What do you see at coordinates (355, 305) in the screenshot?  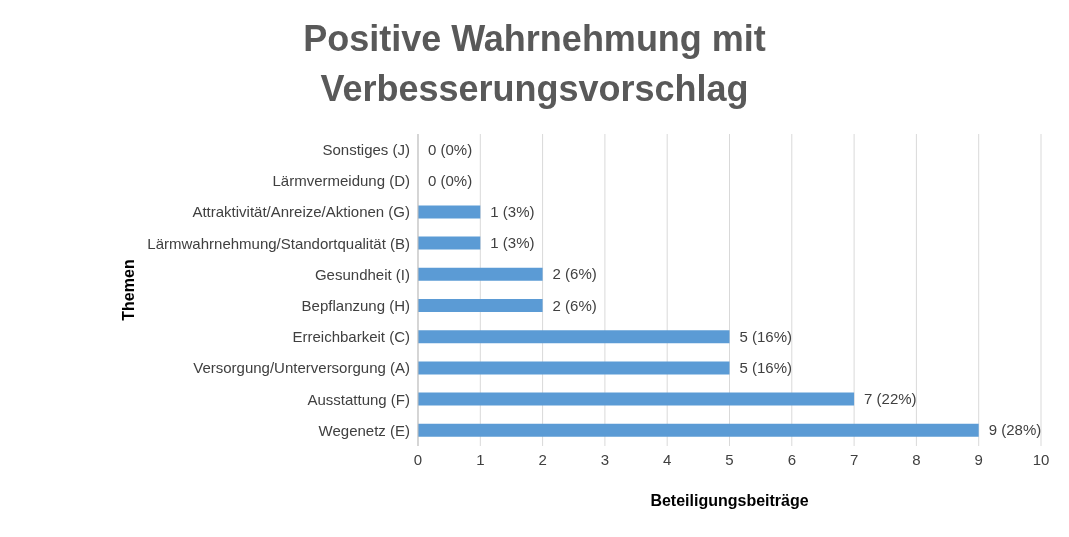 I see `y-tick-label: Bepflanzung (H)` at bounding box center [355, 305].